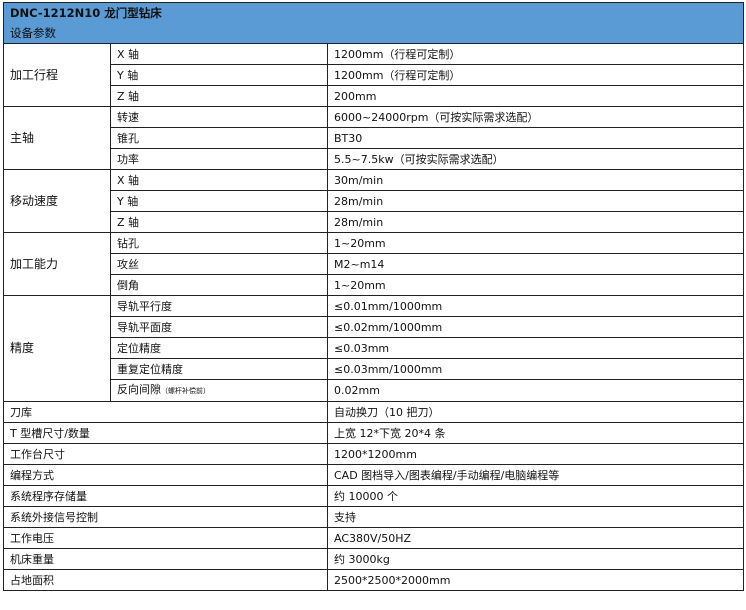 This screenshot has width=746, height=610. I want to click on group-label: 加工能力, so click(57, 264).